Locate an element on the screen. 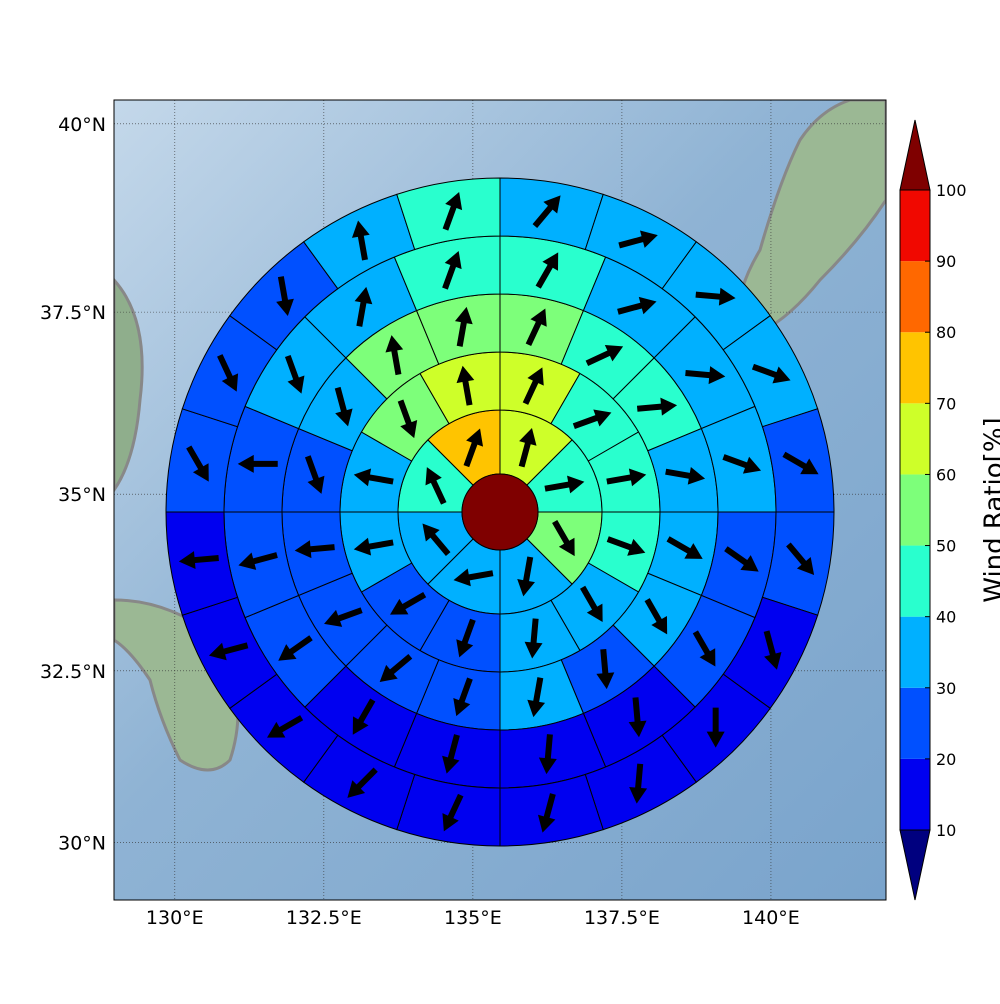 The height and width of the screenshot is (1004, 1000). colorbar-tick-label: 10 is located at coordinates (946, 830).